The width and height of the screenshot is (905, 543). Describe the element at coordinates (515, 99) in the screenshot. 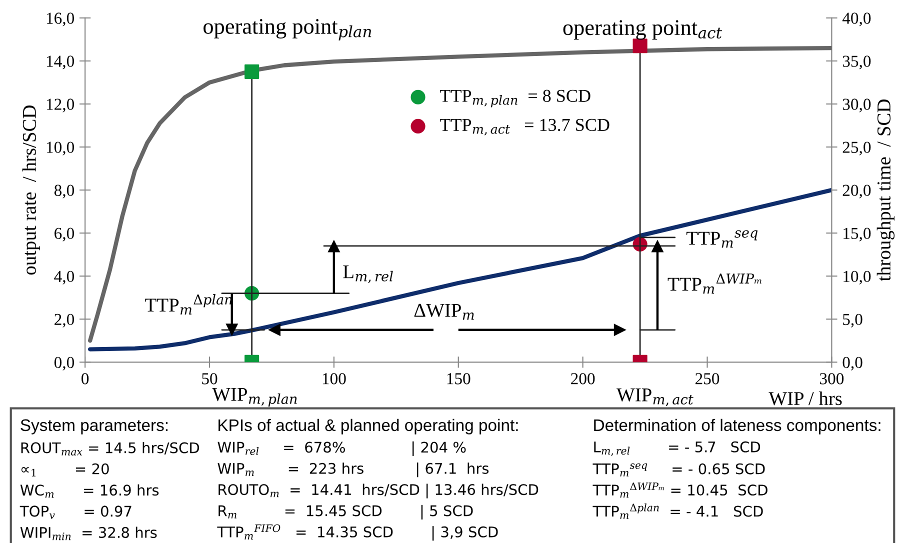

I see `legend-label: TTP$_{m,plan}$ = 8 SCD` at that location.